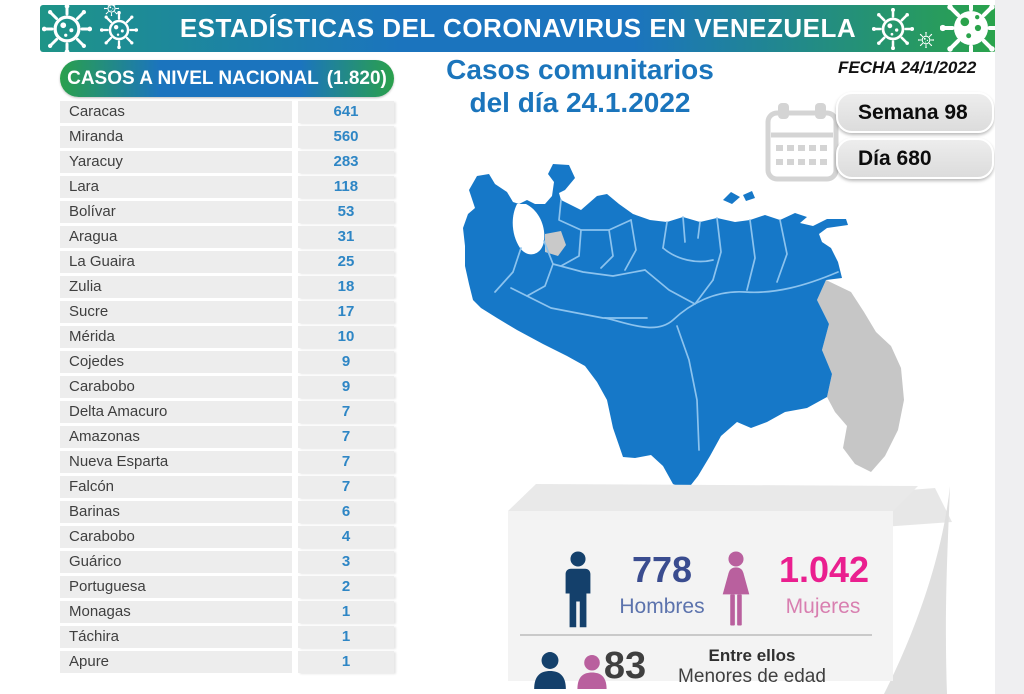 This screenshot has width=1024, height=694. I want to click on women-label: Mujeres, so click(823, 606).